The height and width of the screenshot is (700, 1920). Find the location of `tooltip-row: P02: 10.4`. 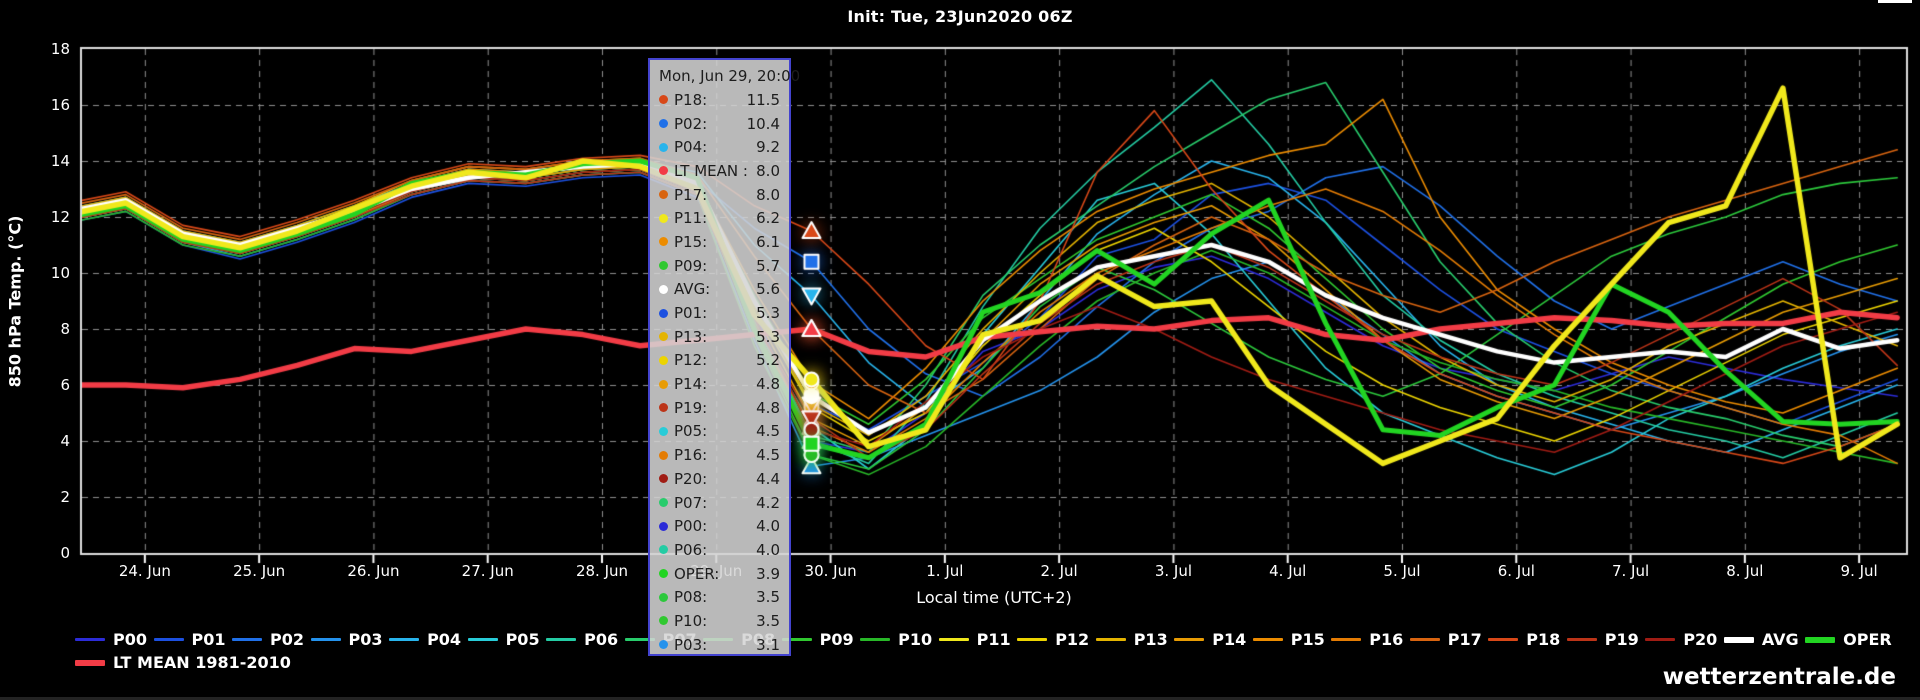

tooltip-row: P02: 10.4 is located at coordinates (719, 124).